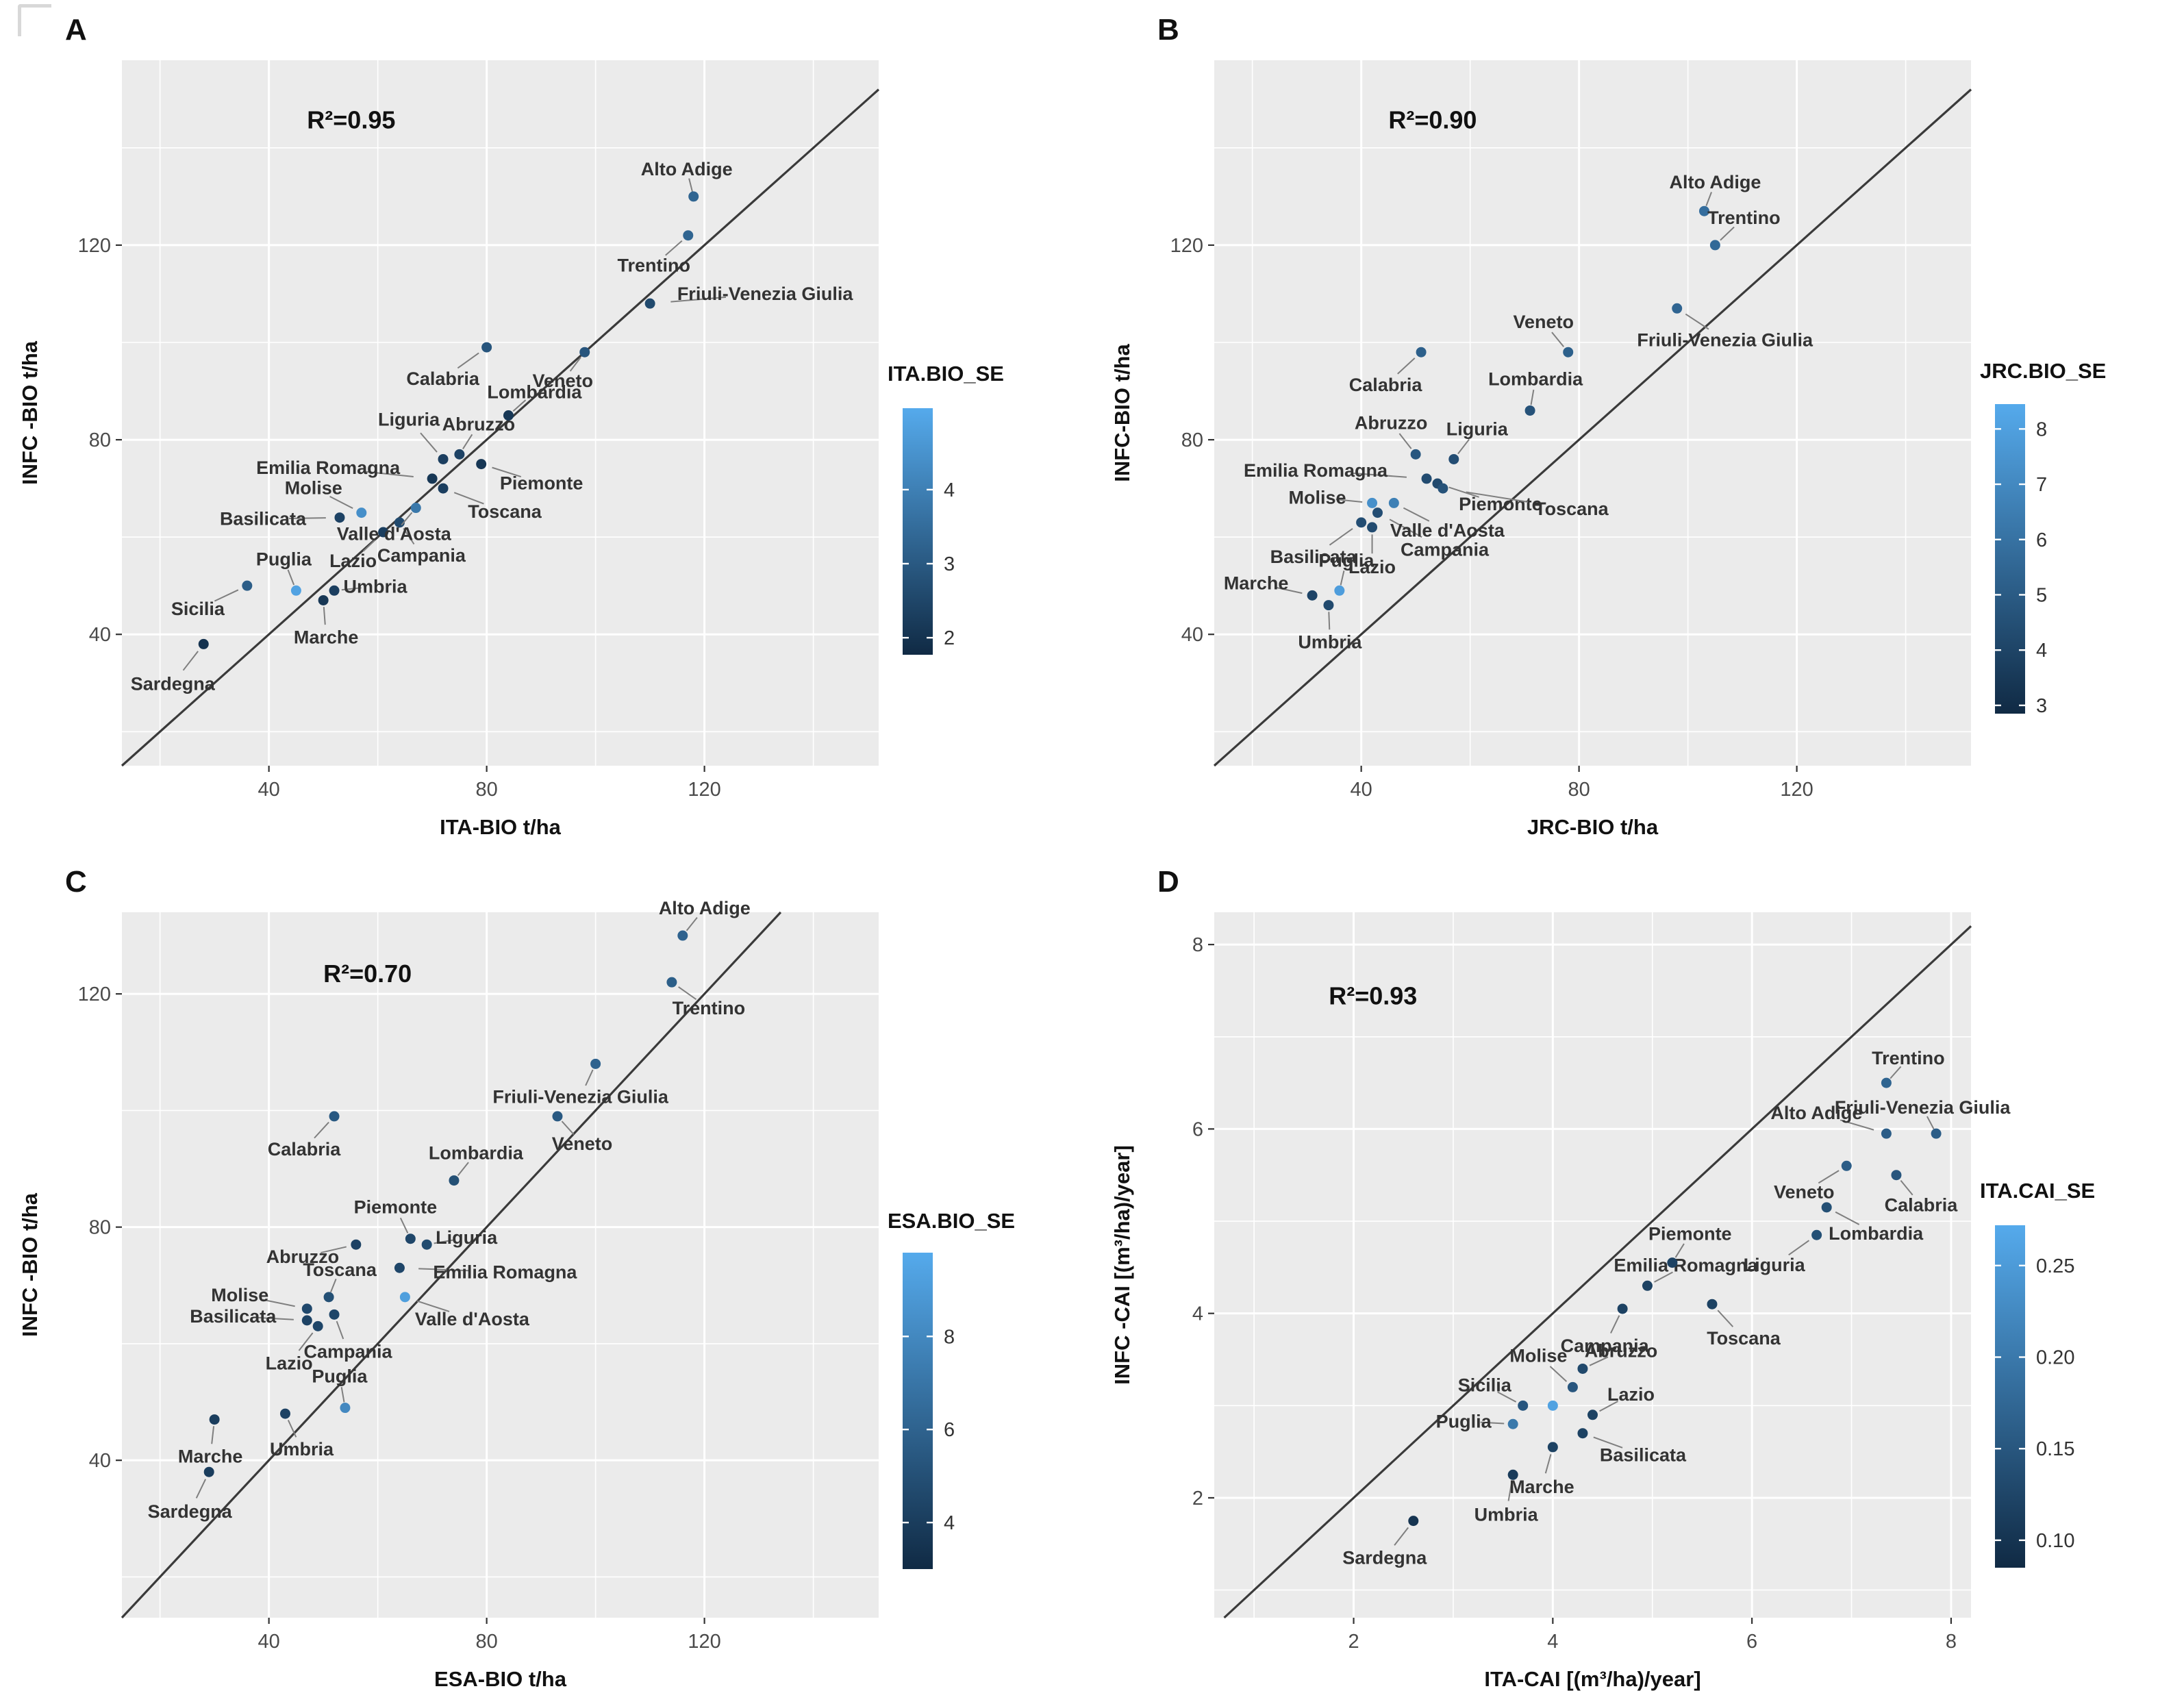 The image size is (2184, 1704). I want to click on point-label: Puglia, so click(1464, 1421).